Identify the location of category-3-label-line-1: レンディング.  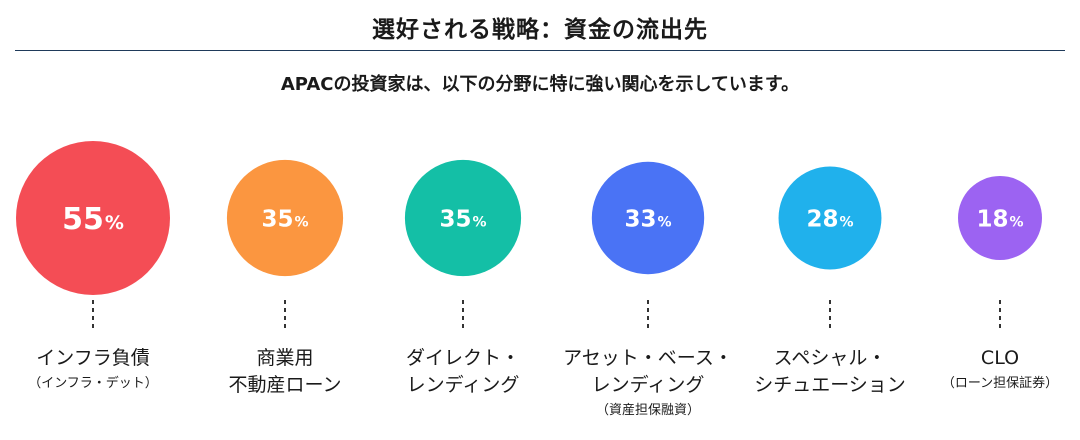
(648, 385).